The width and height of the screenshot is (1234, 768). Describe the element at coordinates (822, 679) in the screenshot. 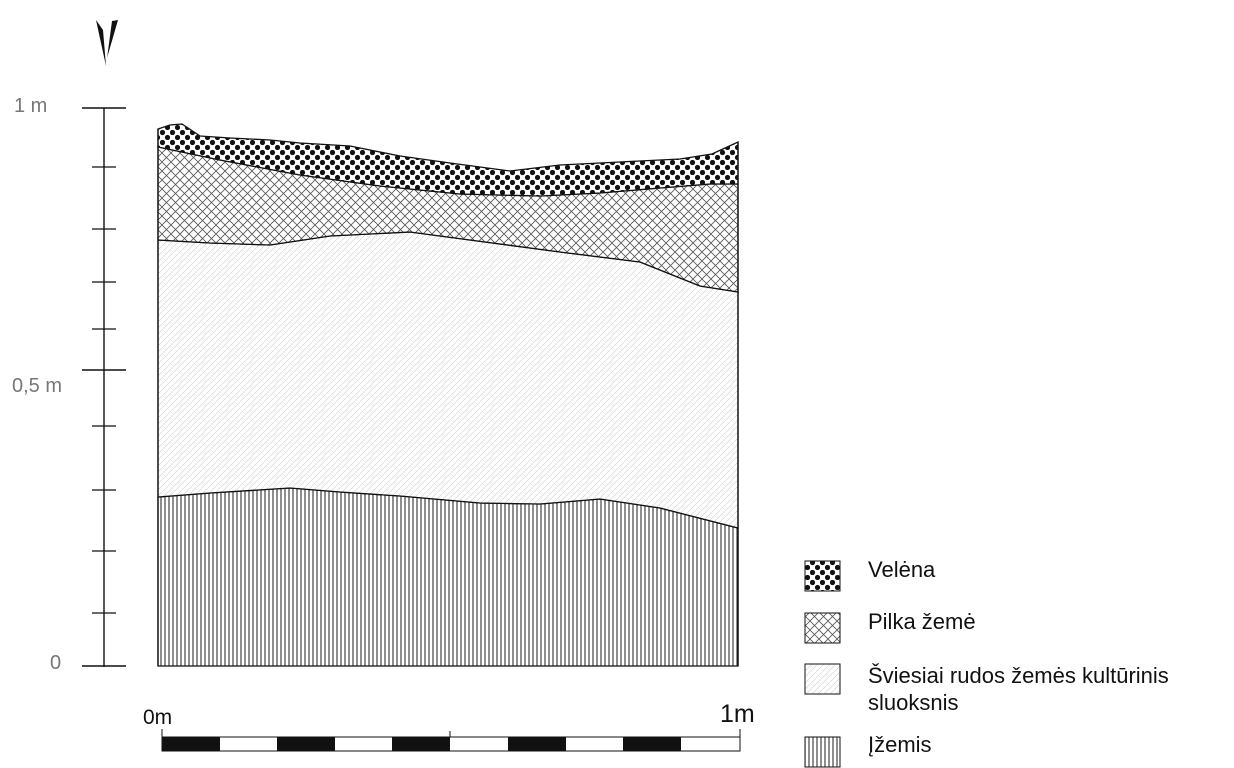

I see `legend-swatch-sviesiai-rudos` at that location.